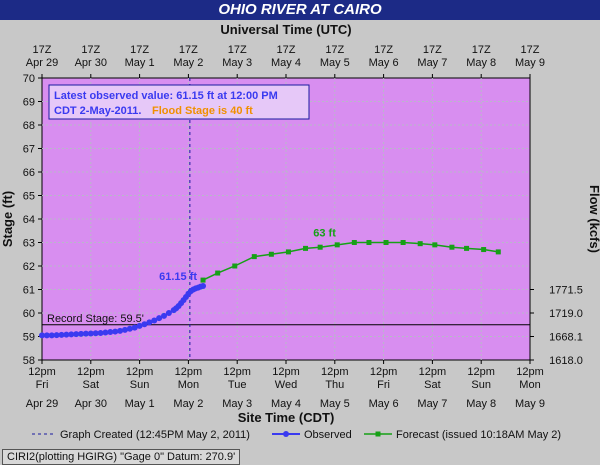  I want to click on y-tick-label: 69, so click(29, 103).